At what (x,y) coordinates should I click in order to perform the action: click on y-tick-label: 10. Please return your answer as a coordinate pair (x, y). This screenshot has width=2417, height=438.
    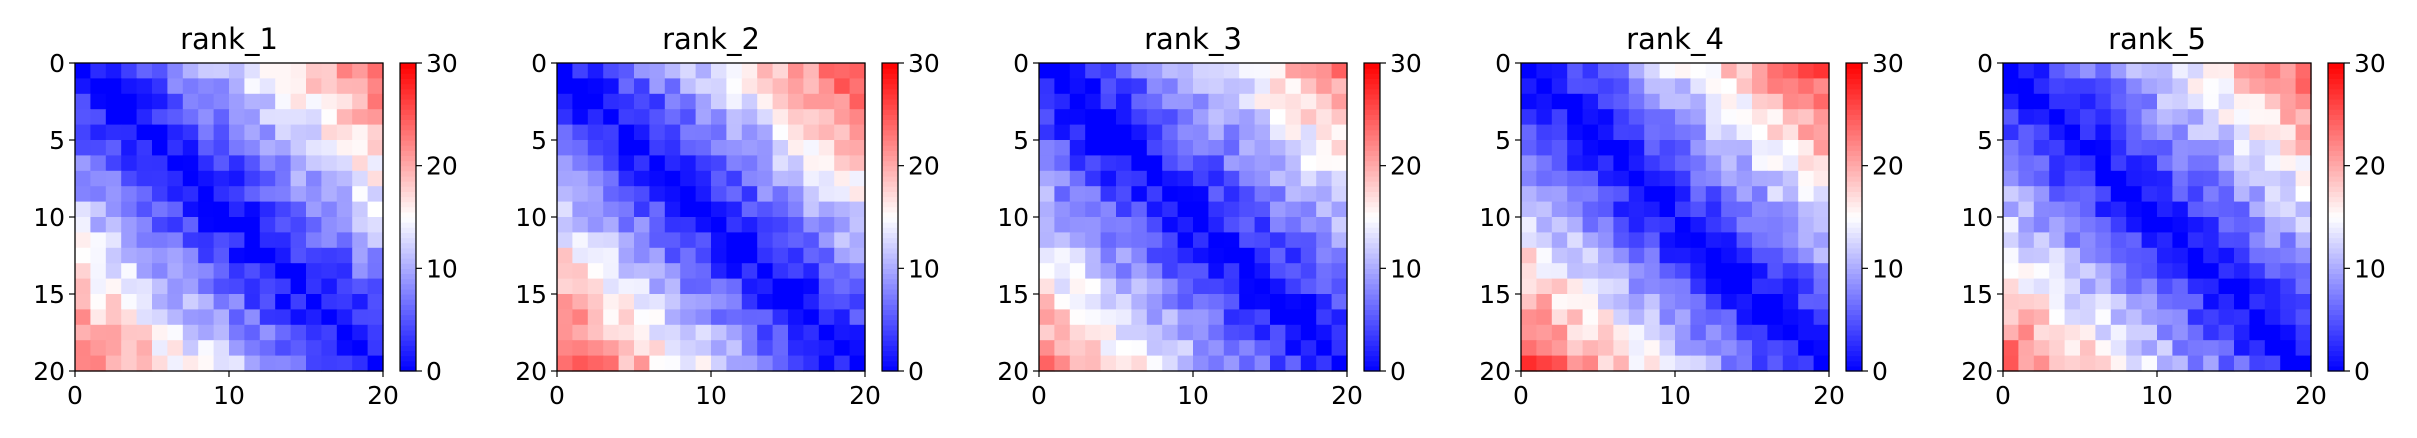
    Looking at the image, I should click on (531, 217).